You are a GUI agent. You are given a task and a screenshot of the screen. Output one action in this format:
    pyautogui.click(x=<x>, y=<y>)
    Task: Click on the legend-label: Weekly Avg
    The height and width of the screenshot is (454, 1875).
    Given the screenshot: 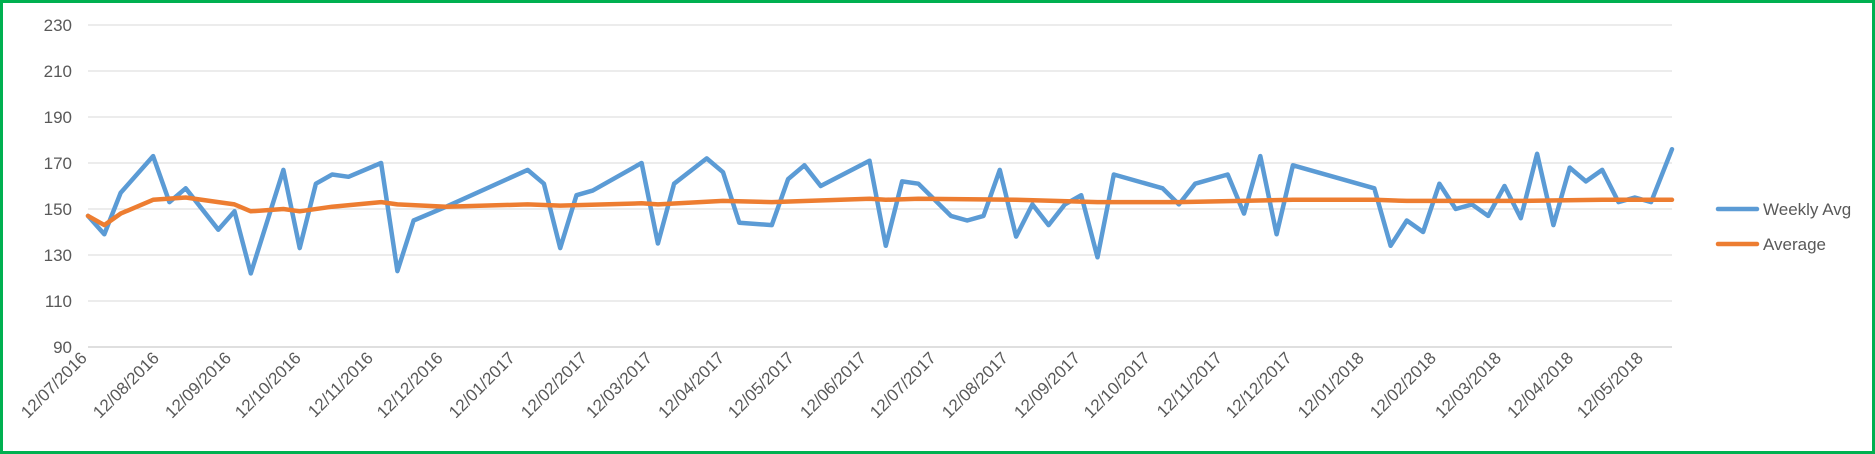 What is the action you would take?
    pyautogui.click(x=1807, y=209)
    